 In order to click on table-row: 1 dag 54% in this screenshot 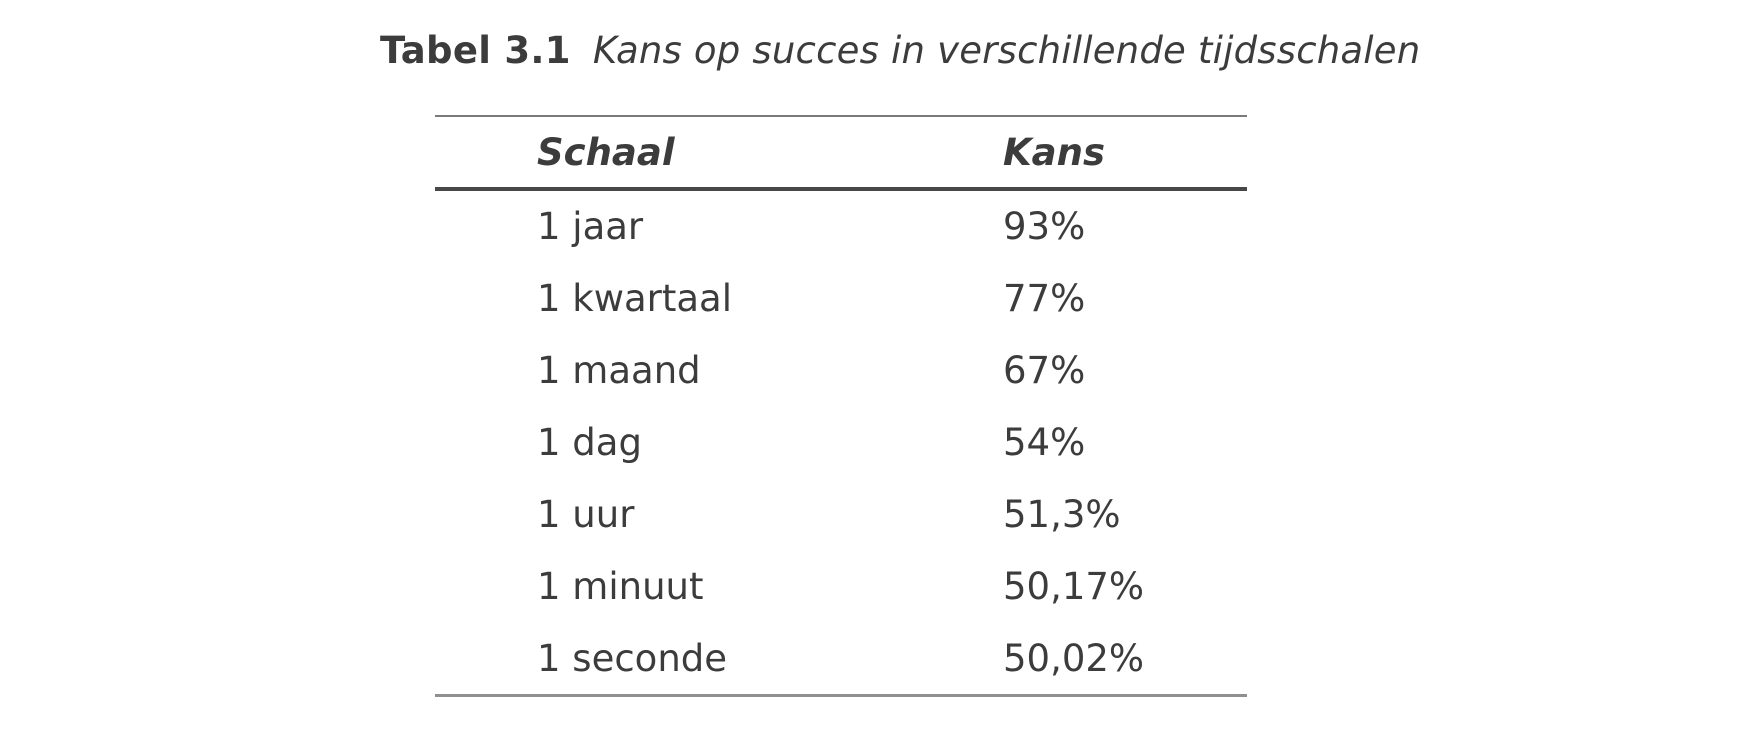, I will do `click(841, 443)`.